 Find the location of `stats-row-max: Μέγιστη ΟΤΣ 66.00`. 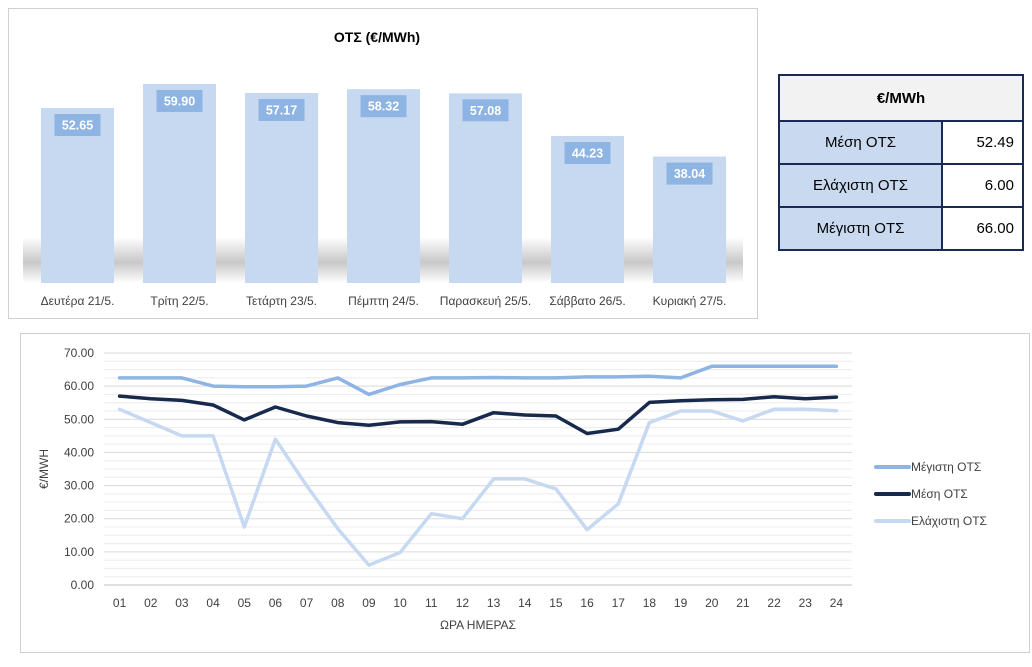

stats-row-max: Μέγιστη ΟΤΣ 66.00 is located at coordinates (901, 228).